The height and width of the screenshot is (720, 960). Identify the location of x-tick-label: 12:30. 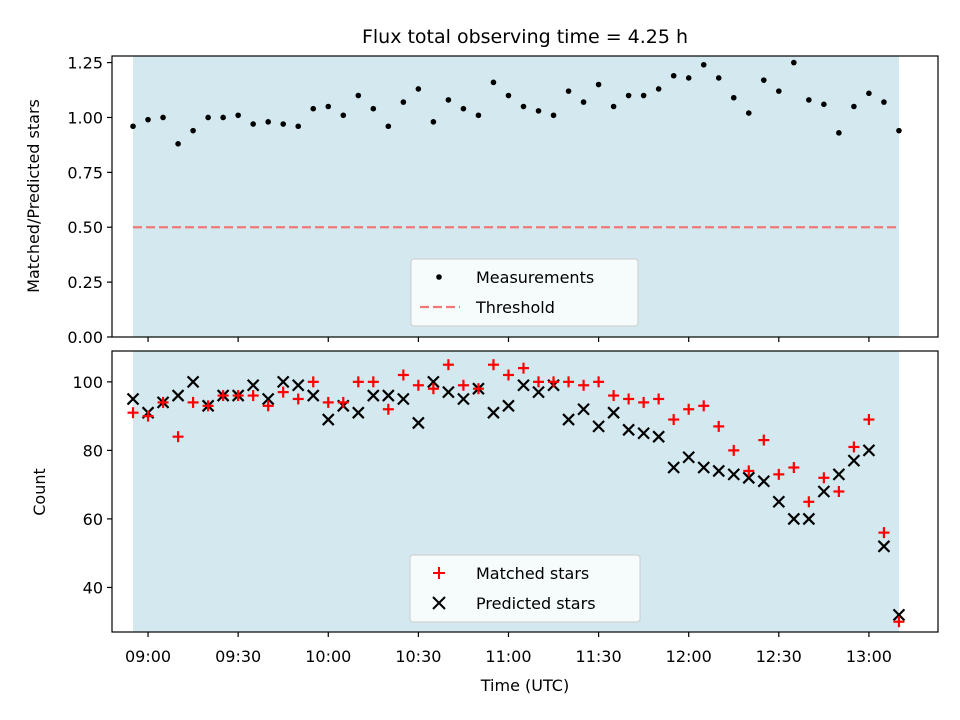
(779, 656).